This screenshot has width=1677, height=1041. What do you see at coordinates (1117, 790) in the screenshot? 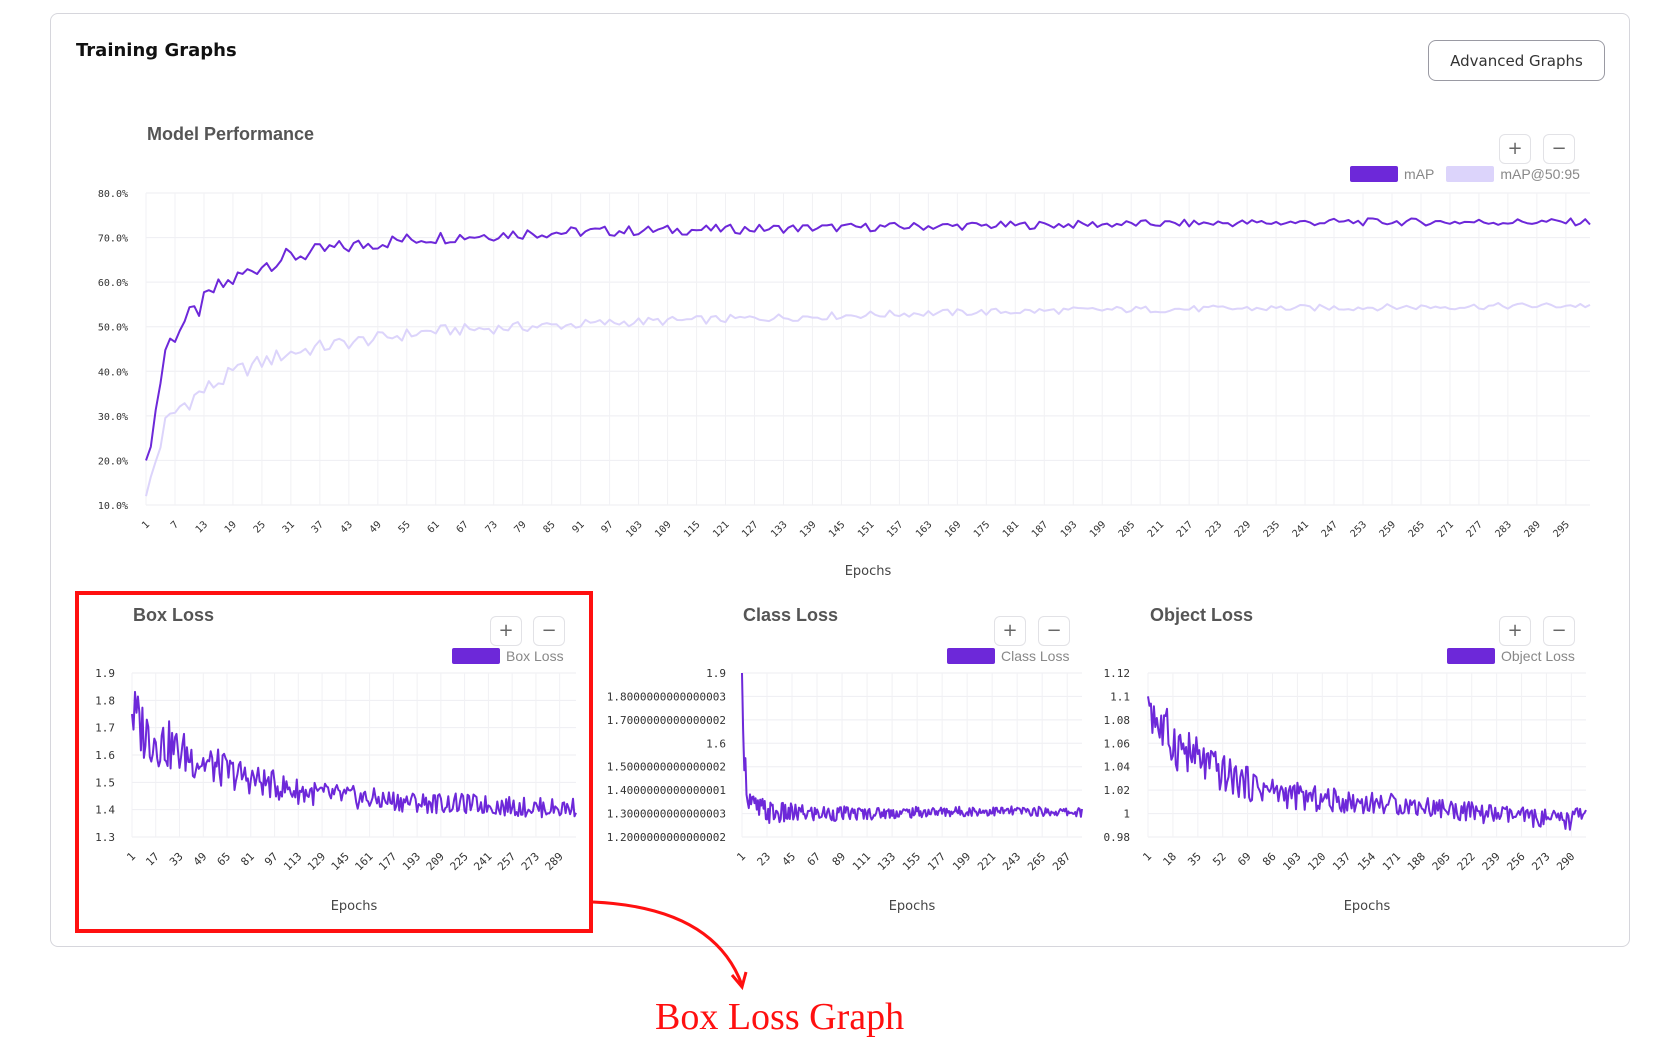
I see `y-tick-label: 1.02` at bounding box center [1117, 790].